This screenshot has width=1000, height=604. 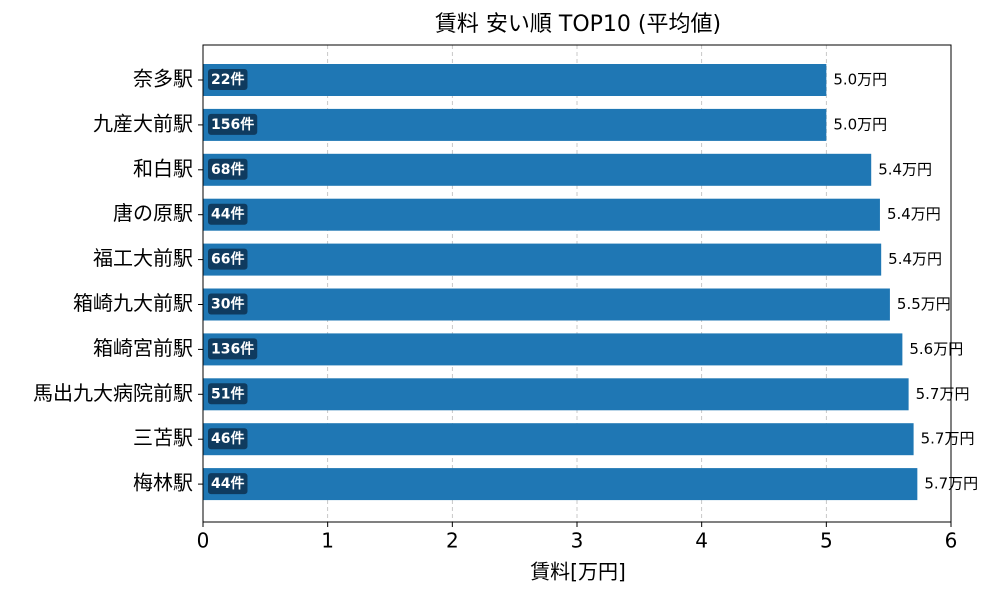 I want to click on y-tick-label: 馬出九大病院前駅, so click(x=113, y=393).